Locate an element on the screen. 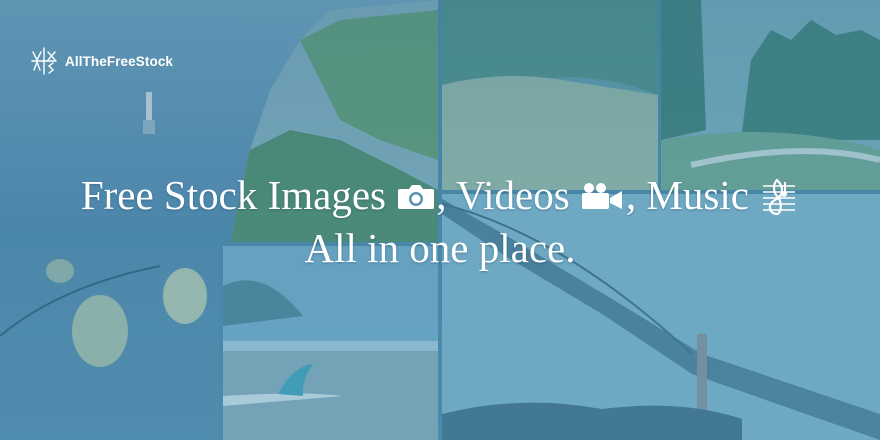 The height and width of the screenshot is (440, 880). photo-leaves is located at coordinates (109, 343).